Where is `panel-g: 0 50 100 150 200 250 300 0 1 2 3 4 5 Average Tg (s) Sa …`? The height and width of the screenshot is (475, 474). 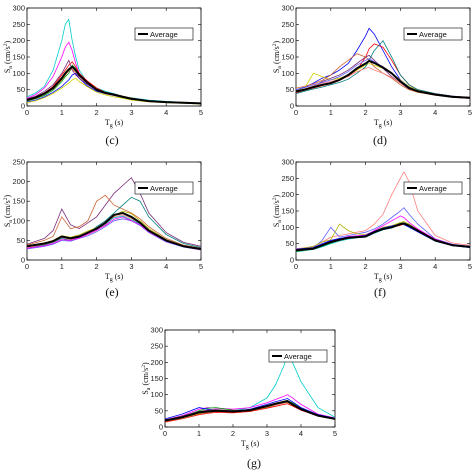
panel-g: 0 50 100 150 200 250 300 0 1 2 3 4 5 Average Tg (s) Sa … is located at coordinates (239, 398).